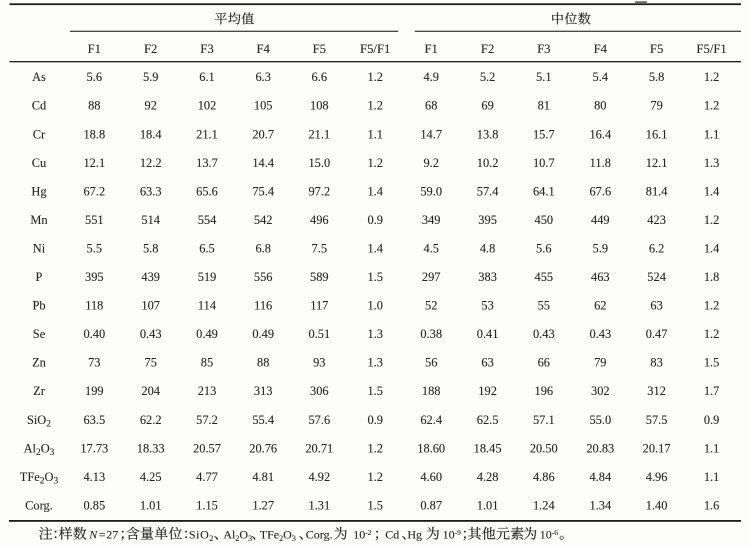 The height and width of the screenshot is (548, 750). I want to click on svg-text: 116, so click(263, 306).